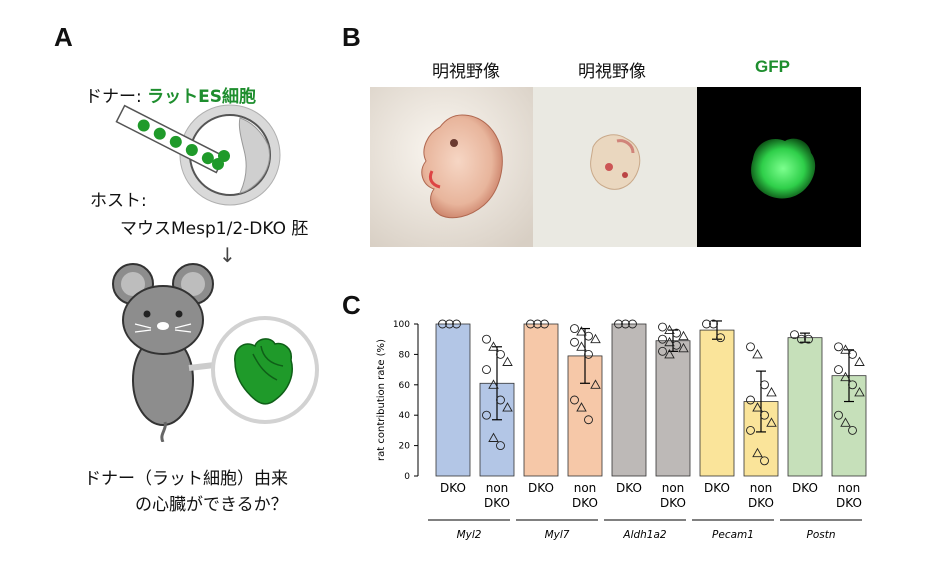 Image resolution: width=931 pixels, height=562 pixels. I want to click on donor-prefix: ドナー:, so click(116, 97).